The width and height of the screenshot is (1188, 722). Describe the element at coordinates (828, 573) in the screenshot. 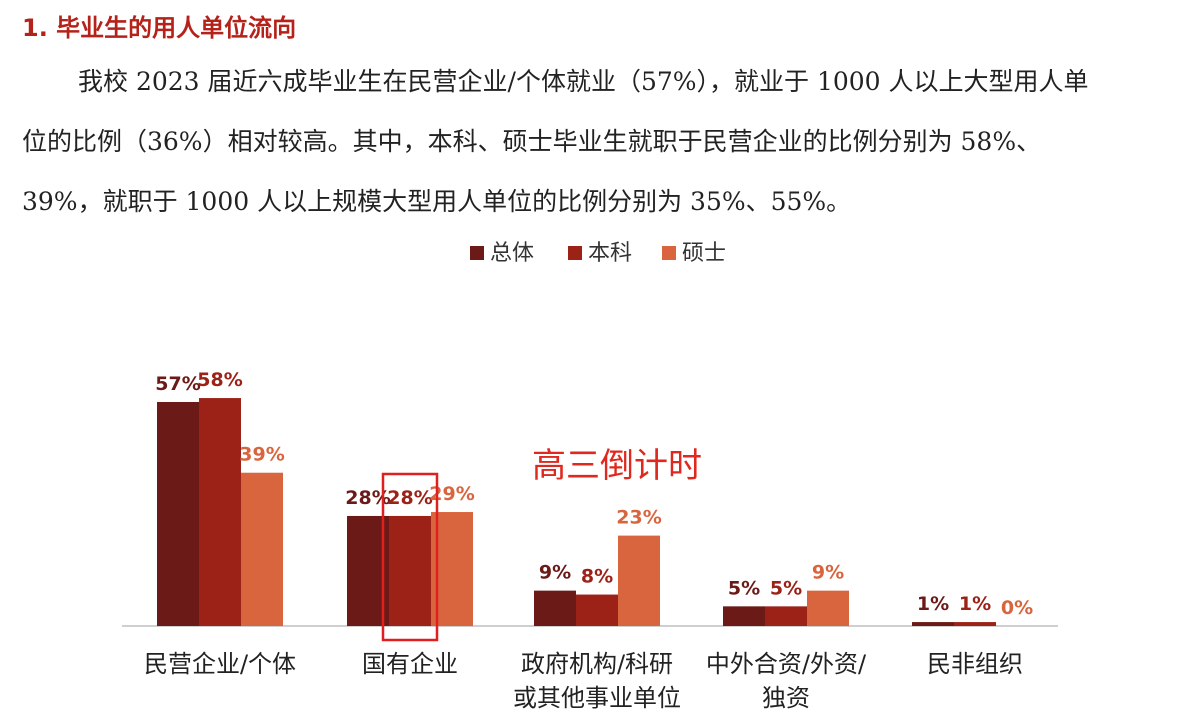

I see `value-label-4-3: 9%` at that location.